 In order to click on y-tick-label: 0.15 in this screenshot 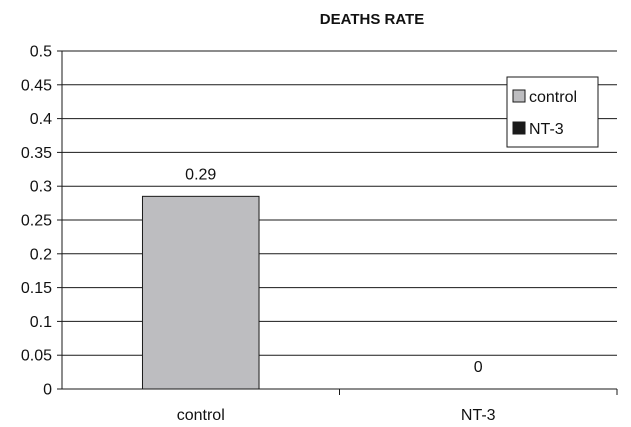, I will do `click(36, 288)`.